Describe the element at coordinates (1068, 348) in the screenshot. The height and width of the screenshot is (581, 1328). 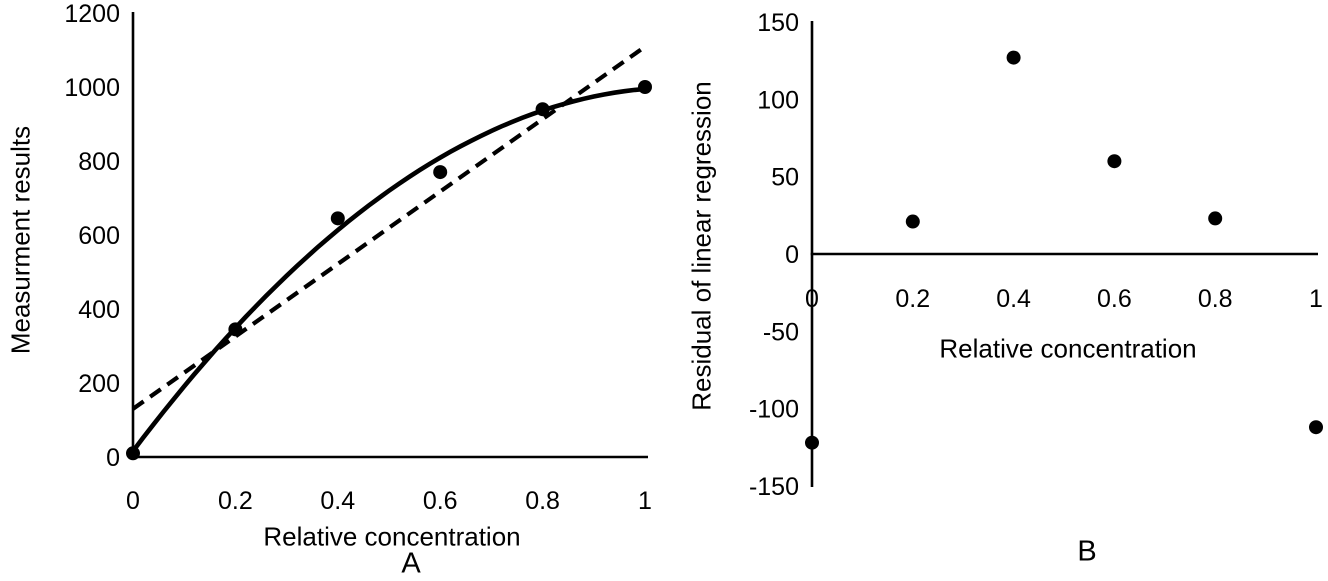
I see `panel-b-x-axis-title: Relative concentration` at that location.